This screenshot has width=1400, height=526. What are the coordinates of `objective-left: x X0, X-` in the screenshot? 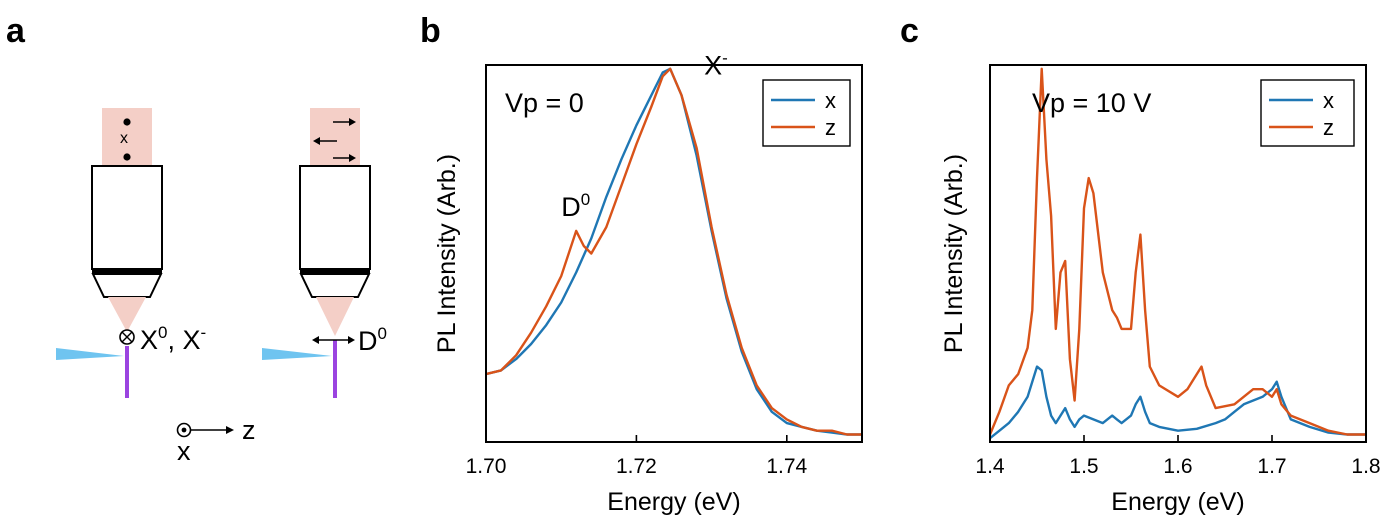 It's located at (131, 253).